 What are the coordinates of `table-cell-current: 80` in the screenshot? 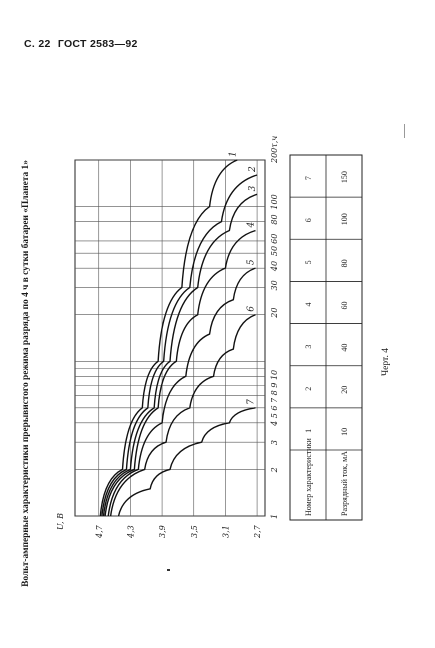 It's located at (344, 263).